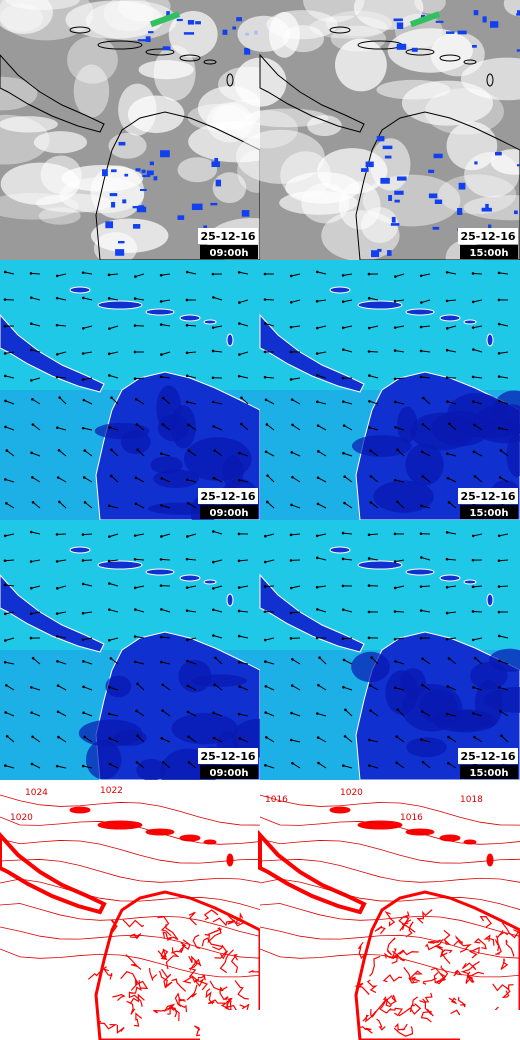 The width and height of the screenshot is (520, 1040). What do you see at coordinates (425, 19) in the screenshot?
I see `precipitation-heavy` at bounding box center [425, 19].